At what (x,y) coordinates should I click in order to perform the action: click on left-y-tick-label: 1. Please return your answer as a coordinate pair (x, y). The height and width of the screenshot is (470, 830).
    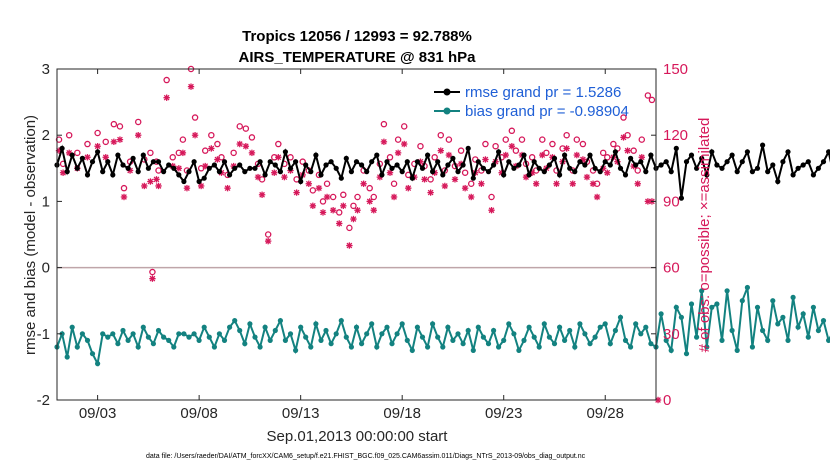
    Looking at the image, I should click on (46, 201).